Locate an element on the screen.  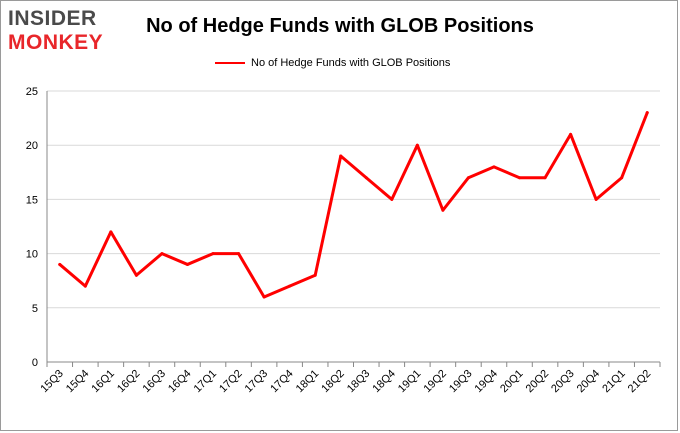
logo-top-text: INSIDER is located at coordinates (52, 18).